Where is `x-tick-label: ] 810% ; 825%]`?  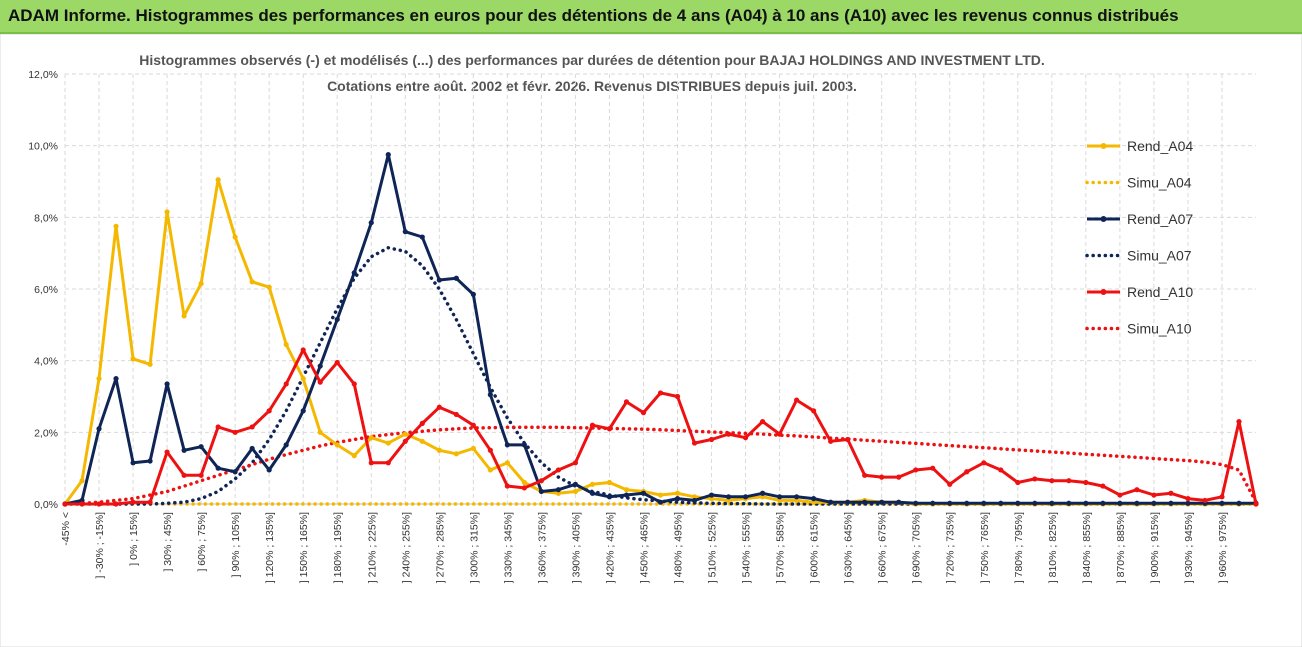 x-tick-label: ] 810% ; 825%] is located at coordinates (1053, 547).